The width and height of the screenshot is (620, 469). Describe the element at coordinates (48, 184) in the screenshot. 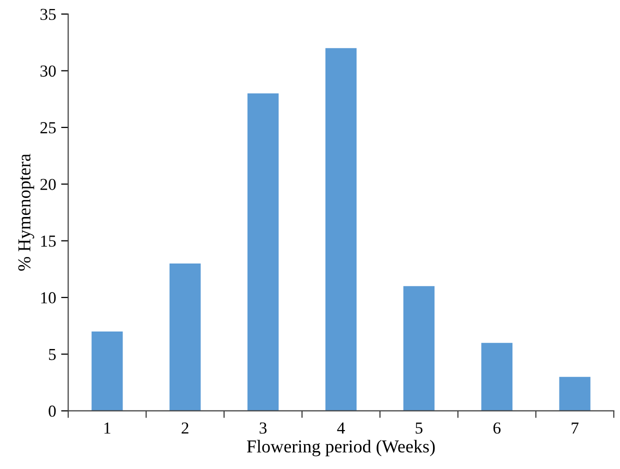

I see `y-tick-label: 20` at that location.